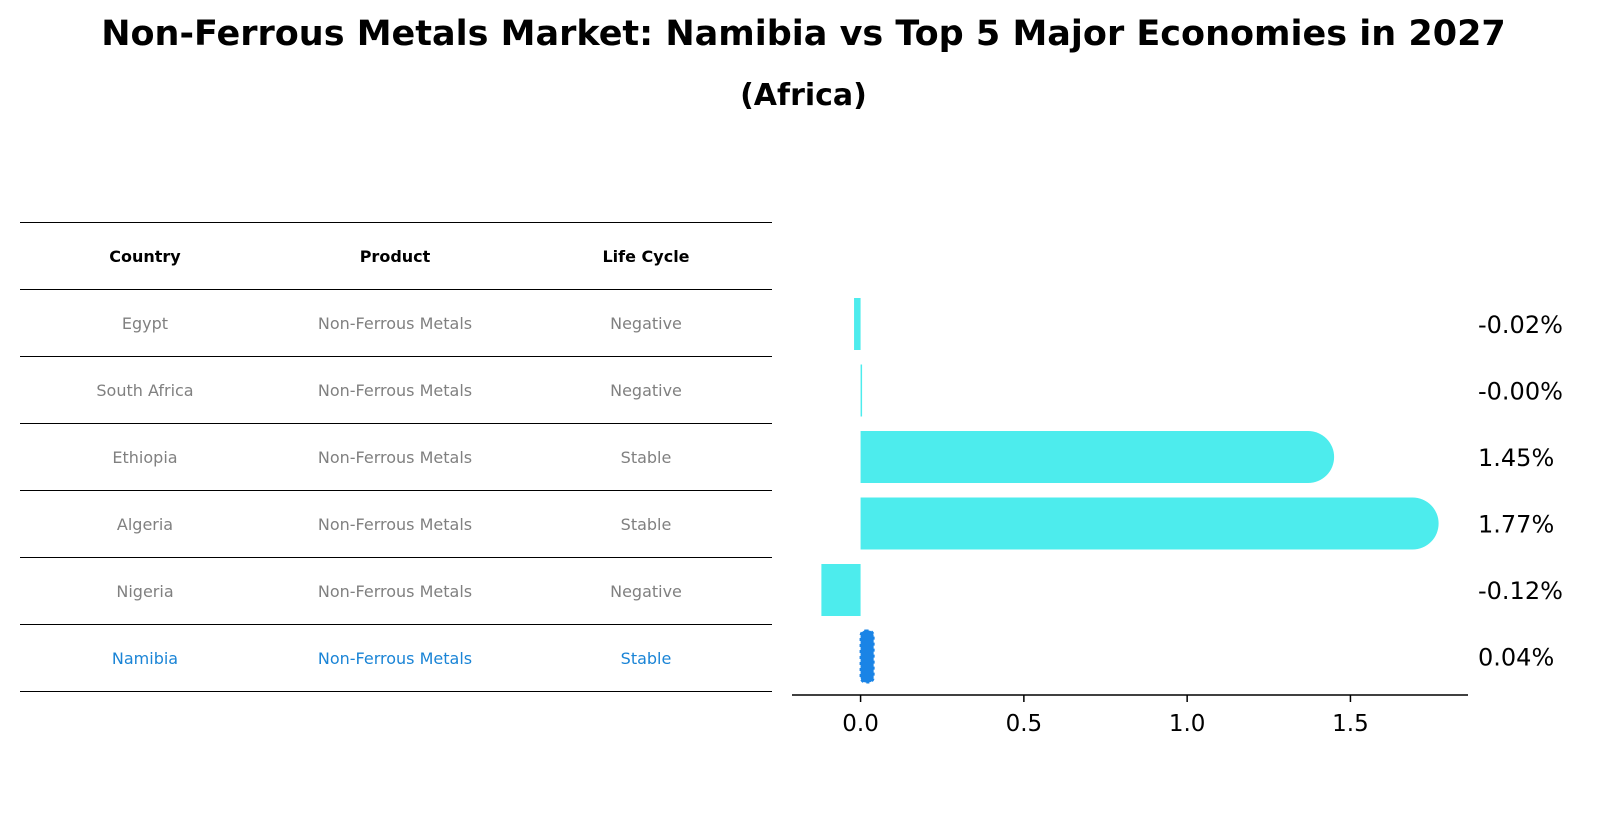 This screenshot has height=823, width=1607. I want to click on x-tick-label: 1.5, so click(1350, 724).